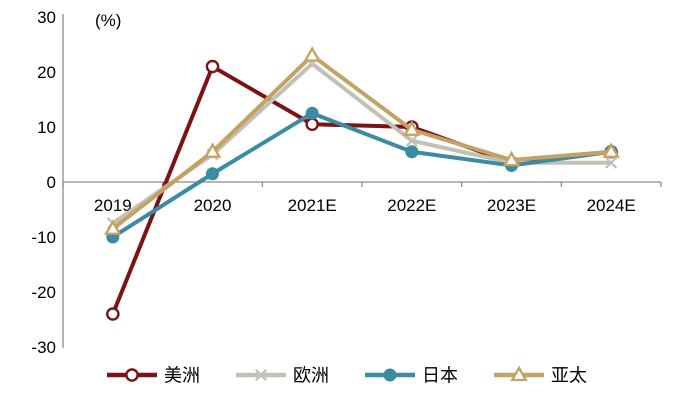  Describe the element at coordinates (182, 376) in the screenshot. I see `legend-label: 美洲` at that location.